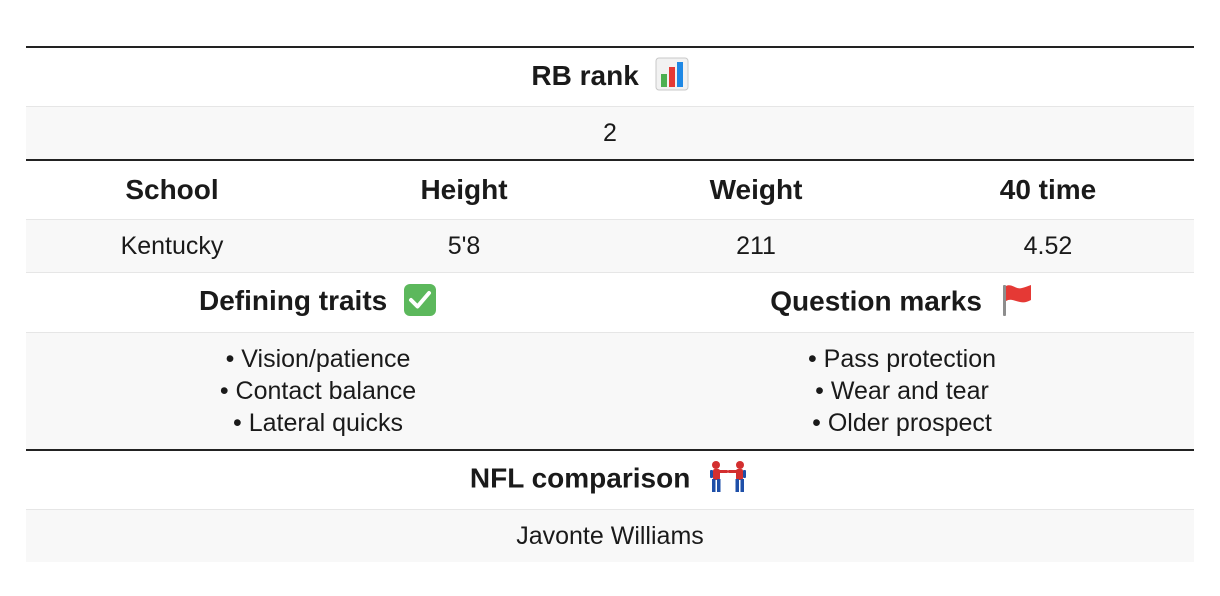  Describe the element at coordinates (172, 245) in the screenshot. I see `school-value: Kentucky` at that location.